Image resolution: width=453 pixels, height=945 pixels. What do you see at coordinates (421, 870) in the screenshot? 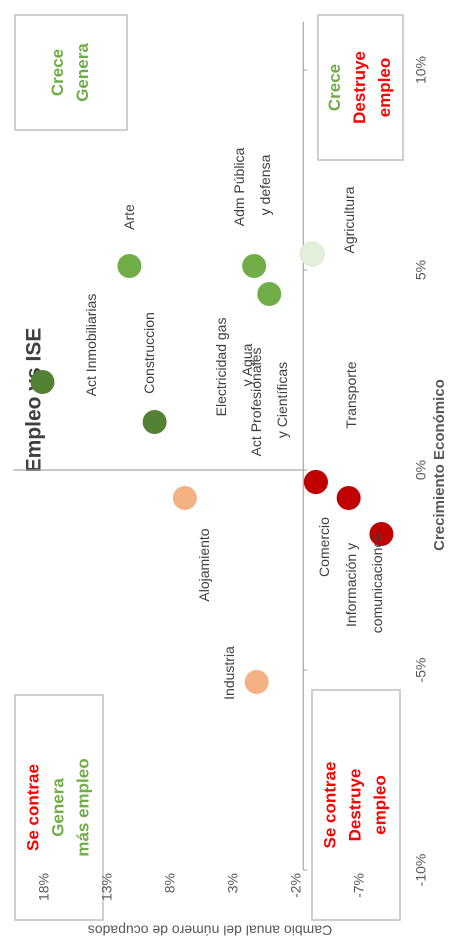
I see `x-tick-label: -10%` at bounding box center [421, 870].